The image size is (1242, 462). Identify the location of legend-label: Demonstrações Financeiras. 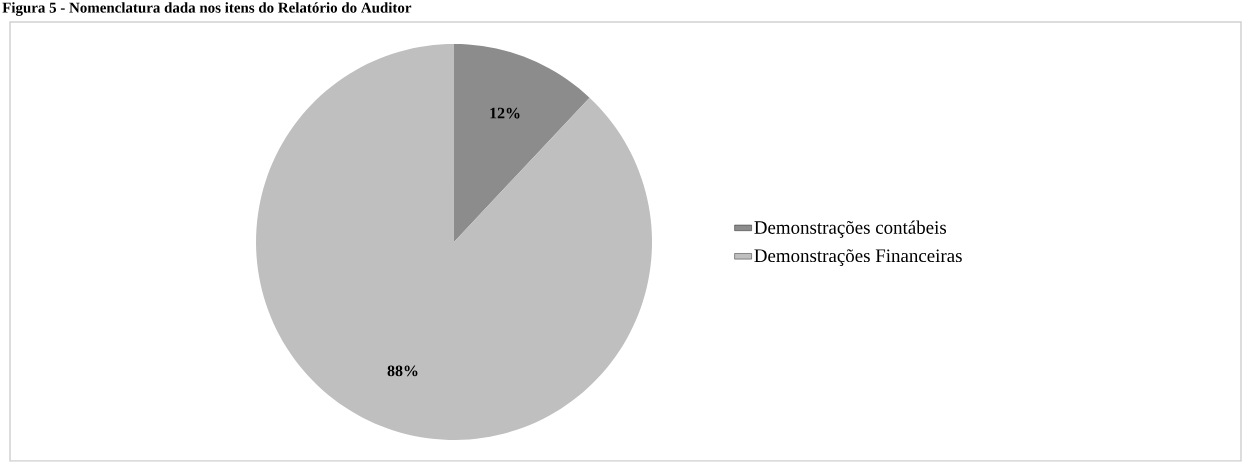
(858, 258).